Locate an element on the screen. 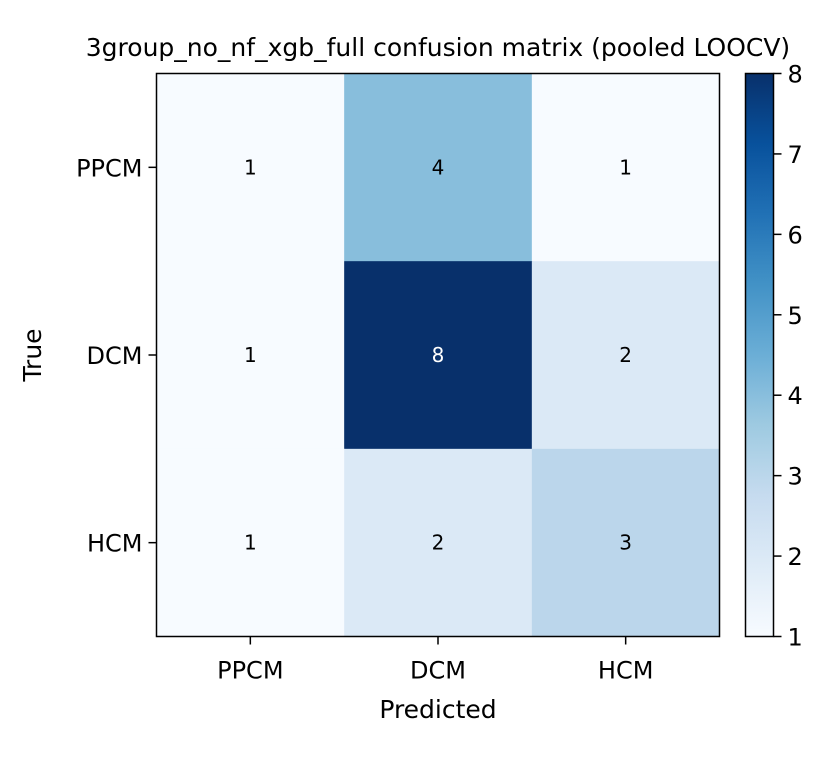 The width and height of the screenshot is (840, 760). colorbar-tick-label: 8 is located at coordinates (795, 75).